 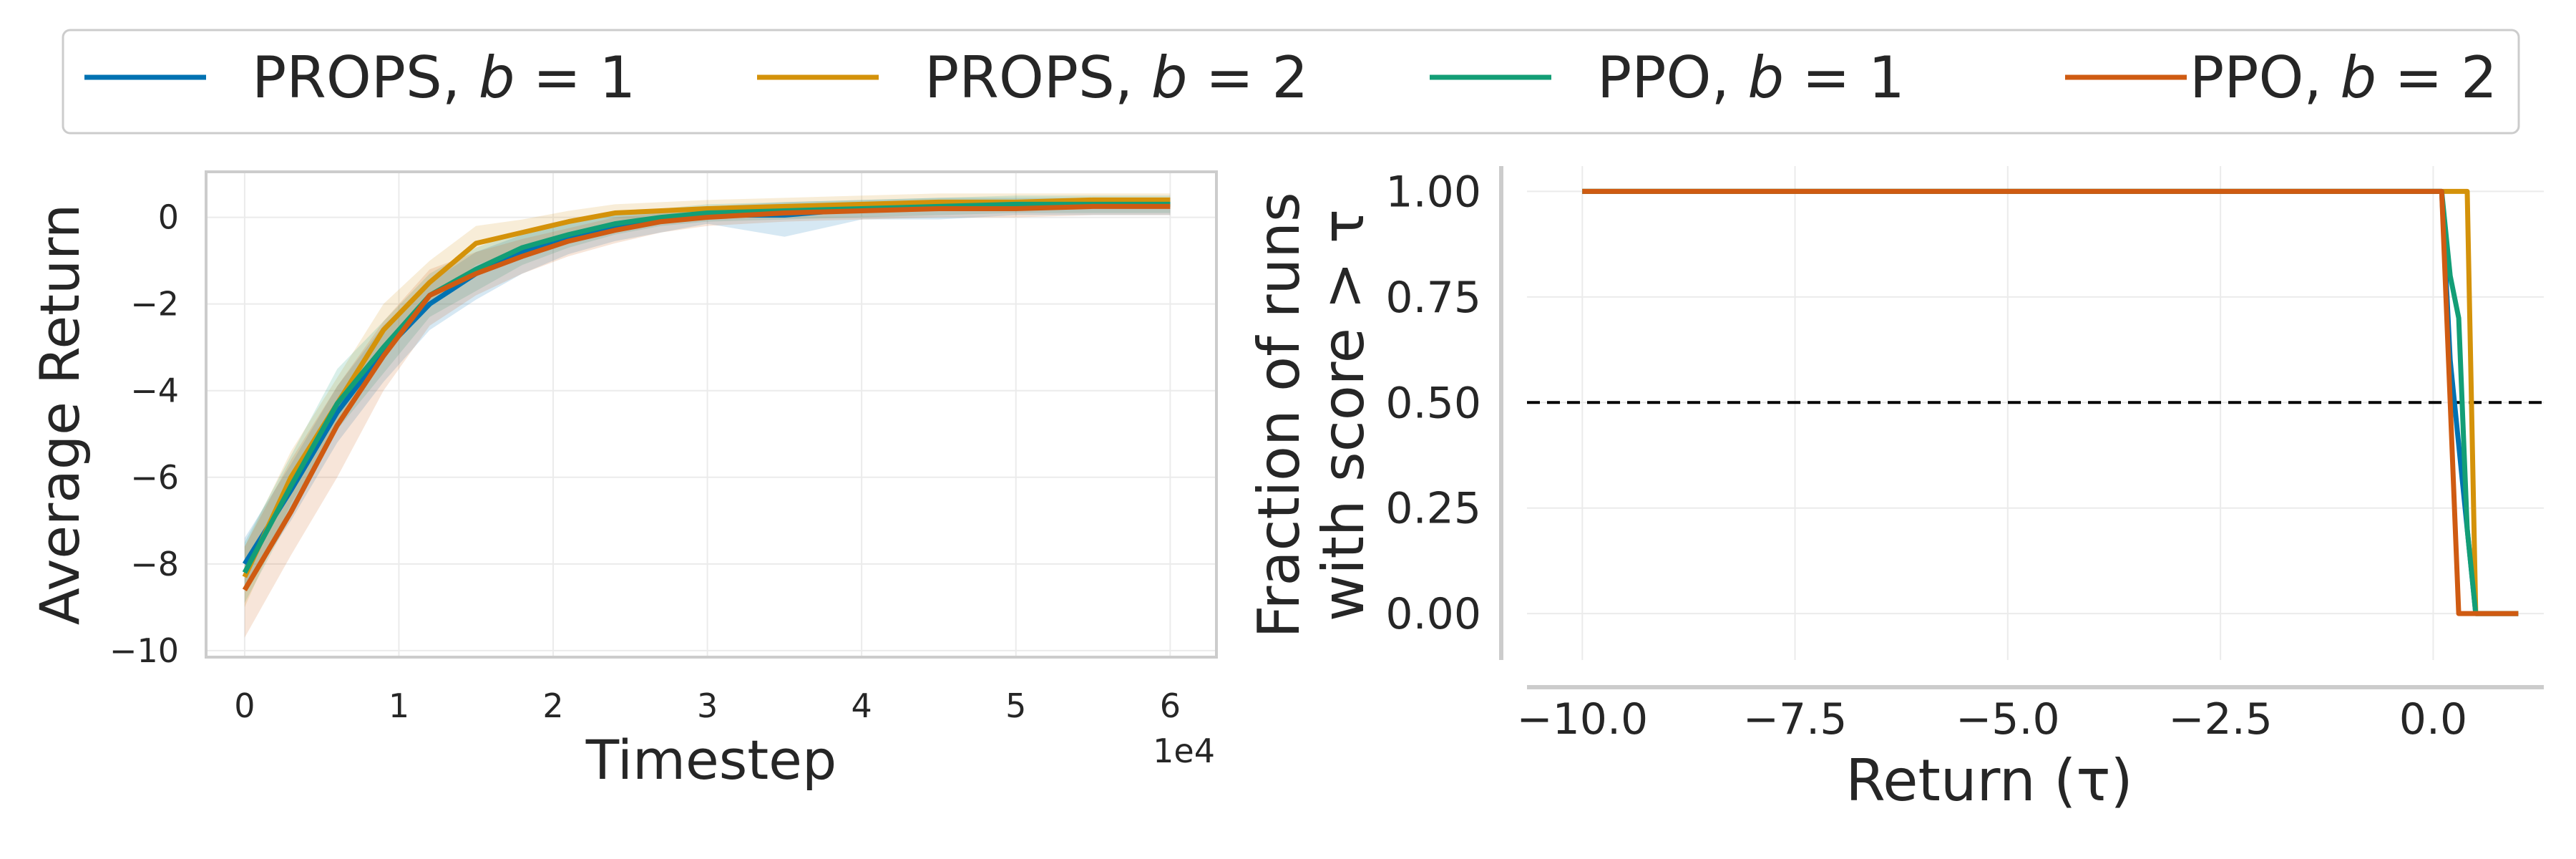 I want to click on left-y-tick-labels: 0 −2 −4 −6 −8 −10, so click(x=144, y=434).